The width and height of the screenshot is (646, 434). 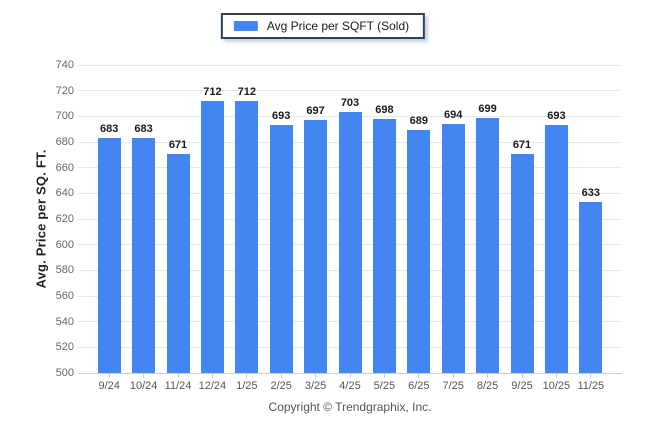 What do you see at coordinates (281, 249) in the screenshot?
I see `bar-2/25` at bounding box center [281, 249].